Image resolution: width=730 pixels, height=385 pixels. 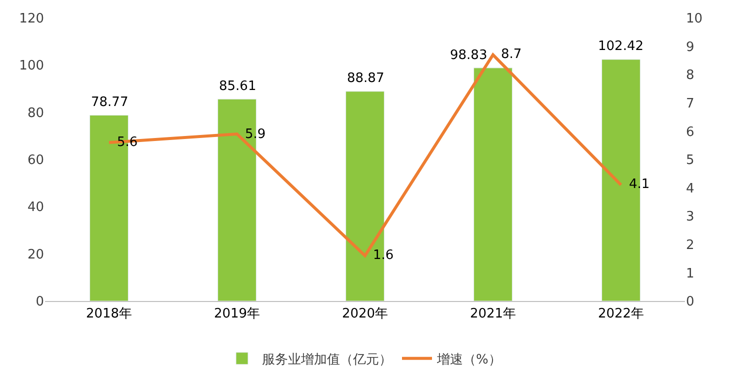 I want to click on y-tick-label: 120, so click(x=31, y=19).